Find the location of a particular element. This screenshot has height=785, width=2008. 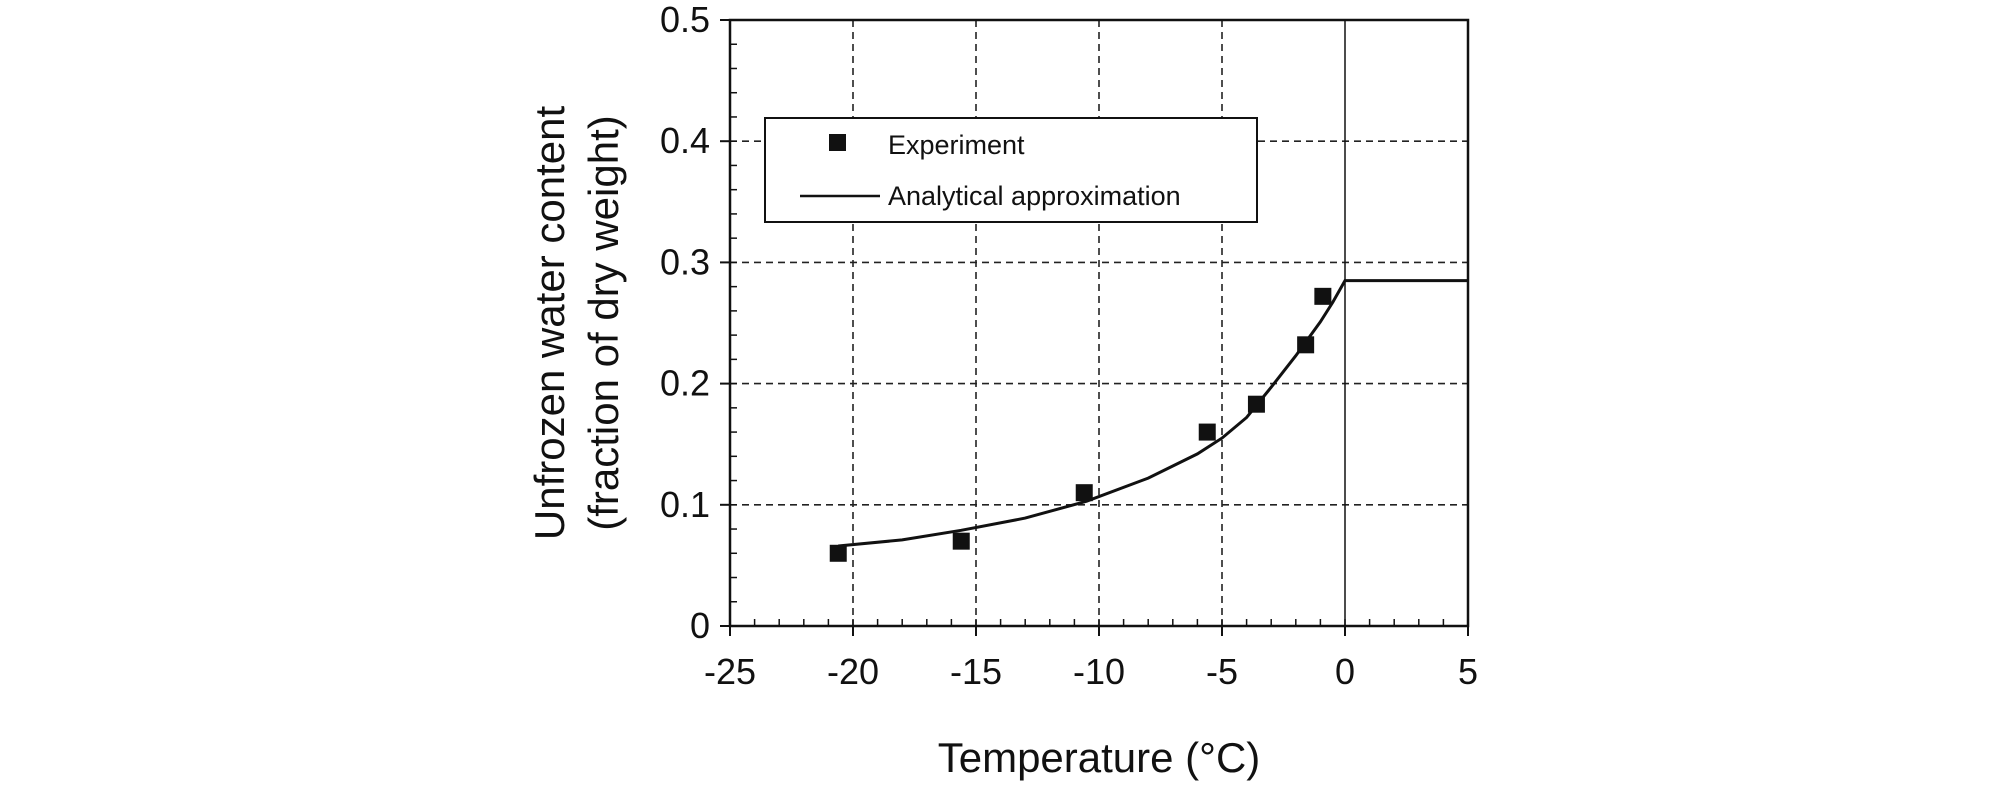

legend: Experiment Analytical approximation is located at coordinates (1011, 170).